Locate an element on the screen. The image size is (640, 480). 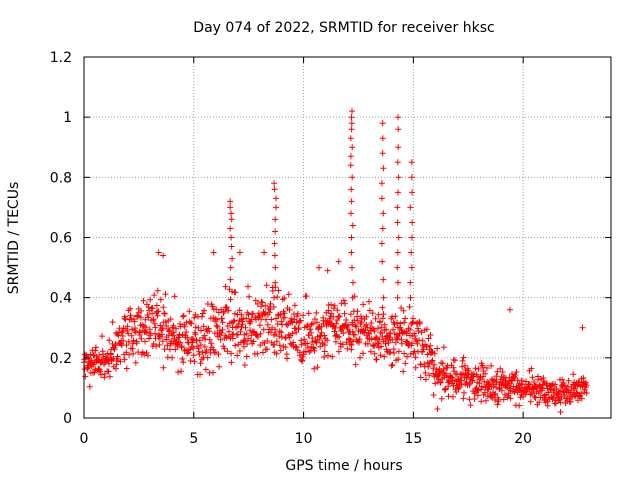
x-tick-label: 15 is located at coordinates (413, 439).